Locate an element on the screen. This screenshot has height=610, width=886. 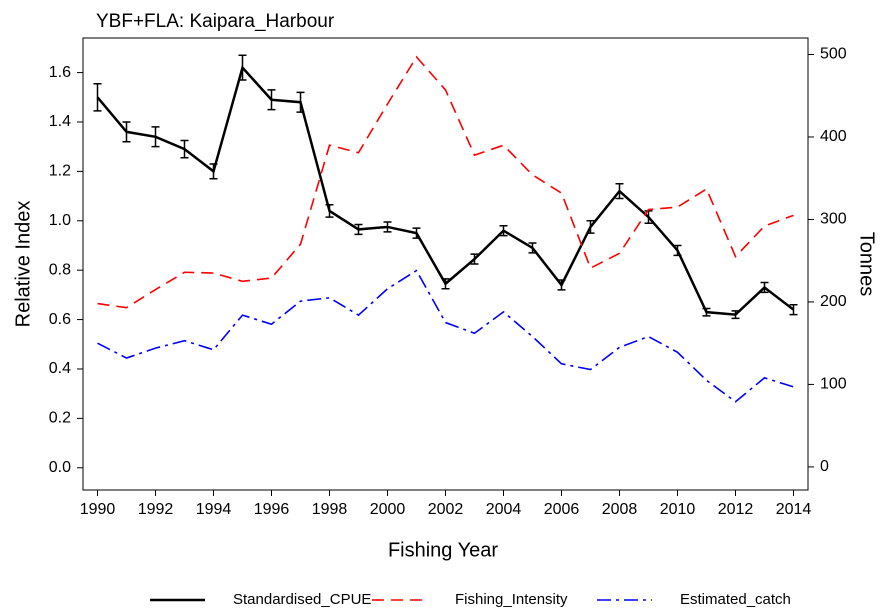
y-tick-label: 0.8 is located at coordinates (60, 269).